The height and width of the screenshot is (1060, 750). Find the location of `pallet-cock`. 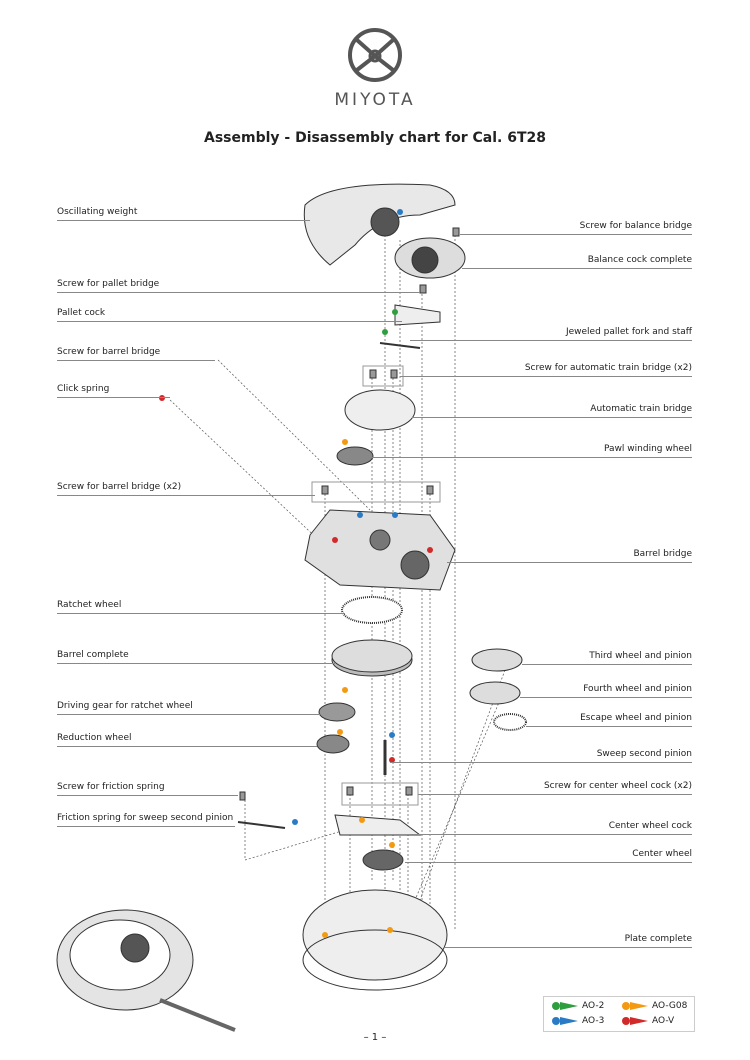

pallet-cock is located at coordinates (417, 315).